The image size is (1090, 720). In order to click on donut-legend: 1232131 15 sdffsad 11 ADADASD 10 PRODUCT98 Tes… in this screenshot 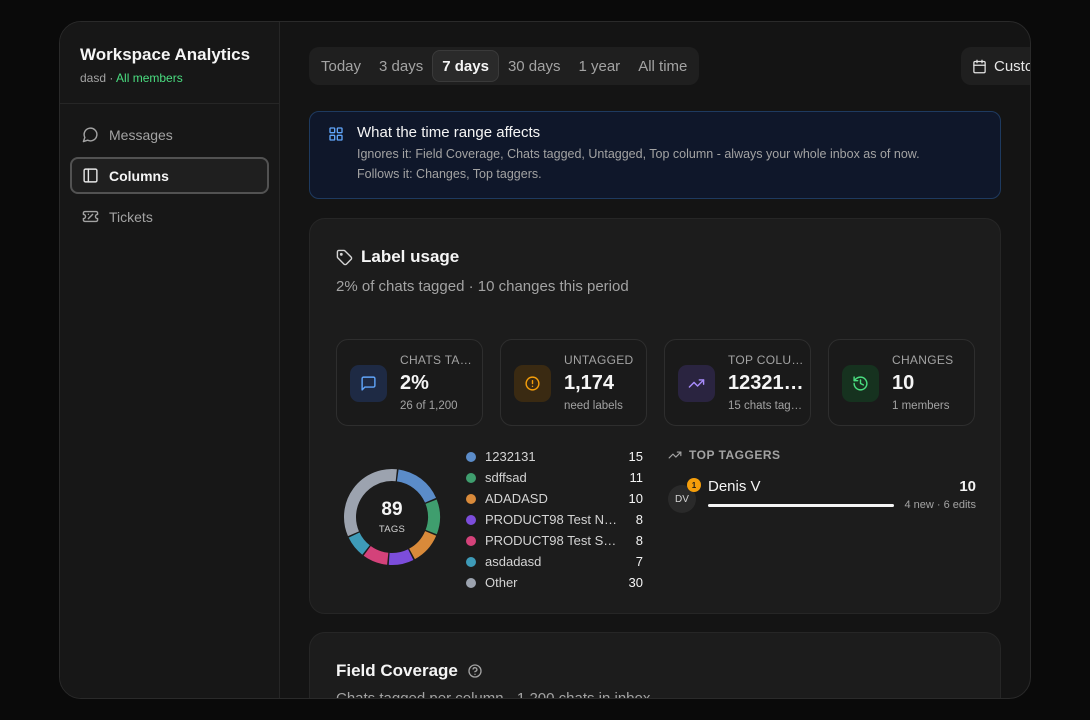, I will do `click(554, 519)`.